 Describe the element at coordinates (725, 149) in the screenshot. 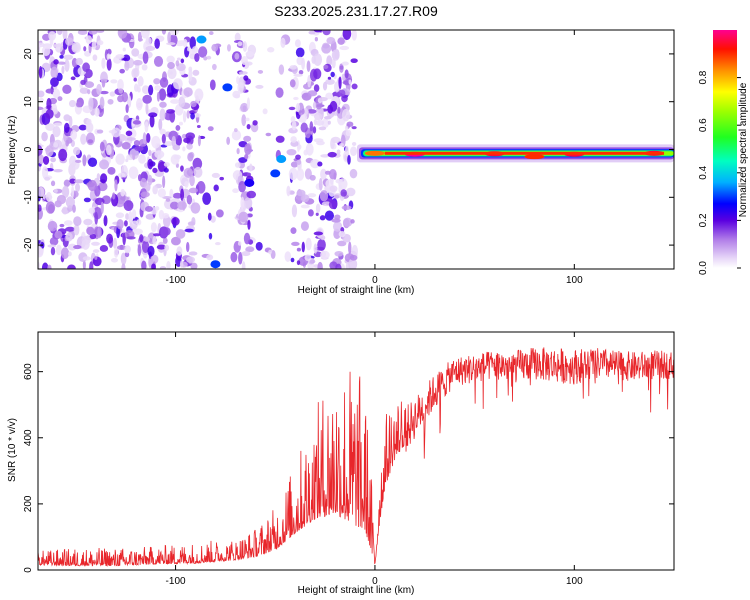

I see `colorbar-gradient` at that location.